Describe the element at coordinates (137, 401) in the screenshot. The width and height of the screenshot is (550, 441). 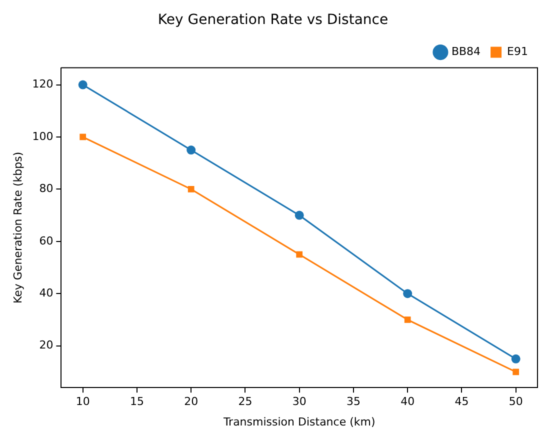
I see `x-tick-label: 15` at that location.